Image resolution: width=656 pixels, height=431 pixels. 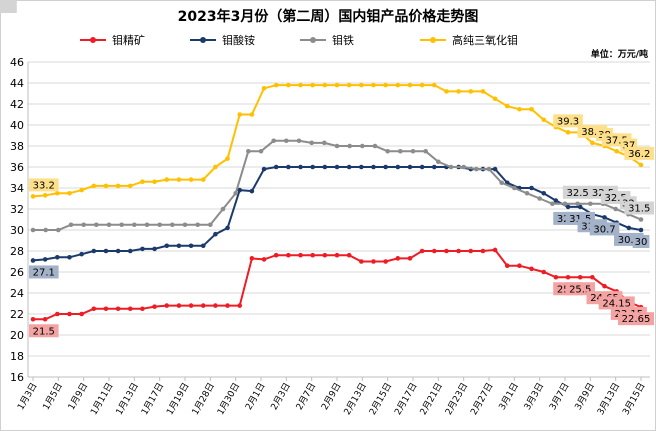 What do you see at coordinates (639, 154) in the screenshot?
I see `data-label-text: 36.2` at bounding box center [639, 154].